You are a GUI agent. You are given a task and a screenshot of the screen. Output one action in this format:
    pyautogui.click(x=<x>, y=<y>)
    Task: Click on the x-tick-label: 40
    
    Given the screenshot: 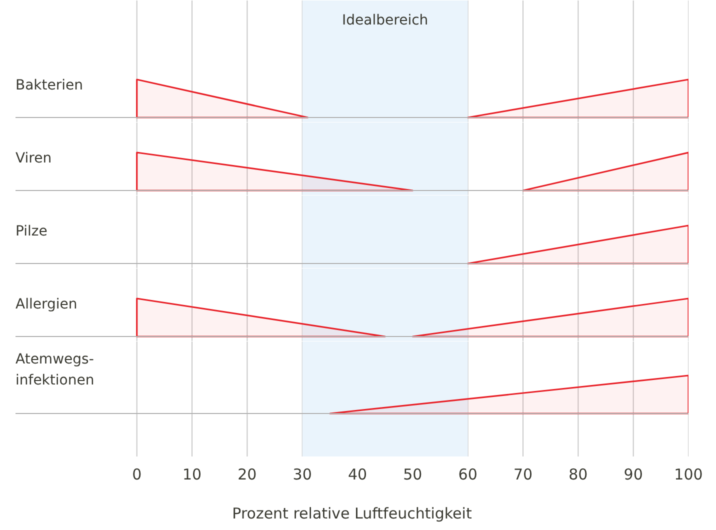 What is the action you would take?
    pyautogui.click(x=358, y=475)
    